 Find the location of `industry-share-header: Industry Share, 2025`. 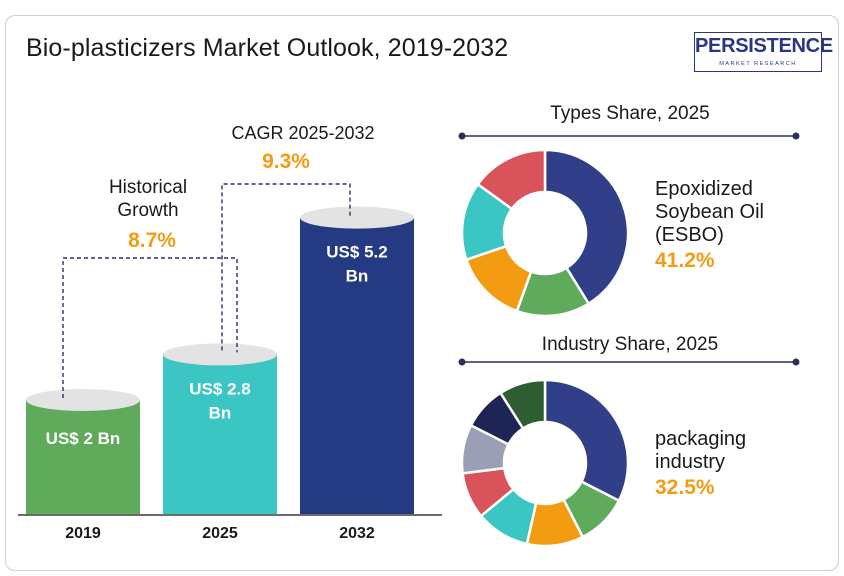

industry-share-header: Industry Share, 2025 is located at coordinates (629, 350).